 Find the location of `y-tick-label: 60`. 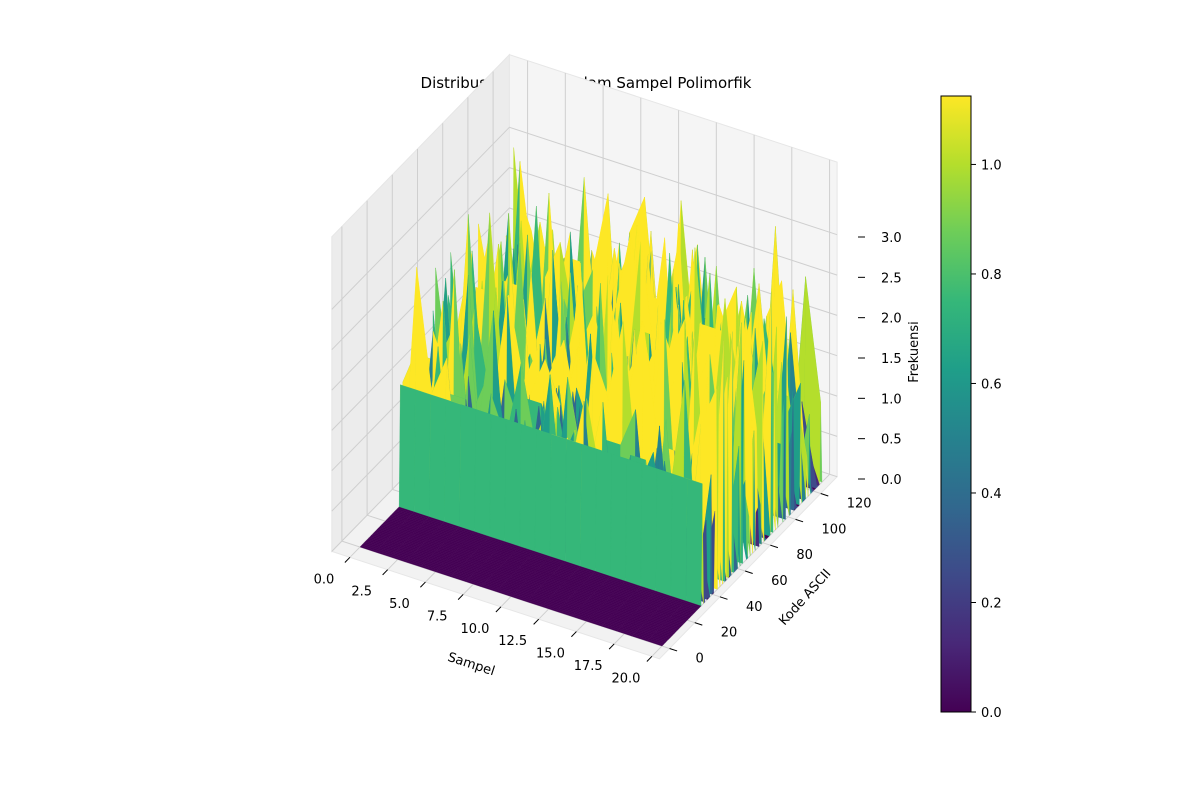

y-tick-label: 60 is located at coordinates (779, 581).